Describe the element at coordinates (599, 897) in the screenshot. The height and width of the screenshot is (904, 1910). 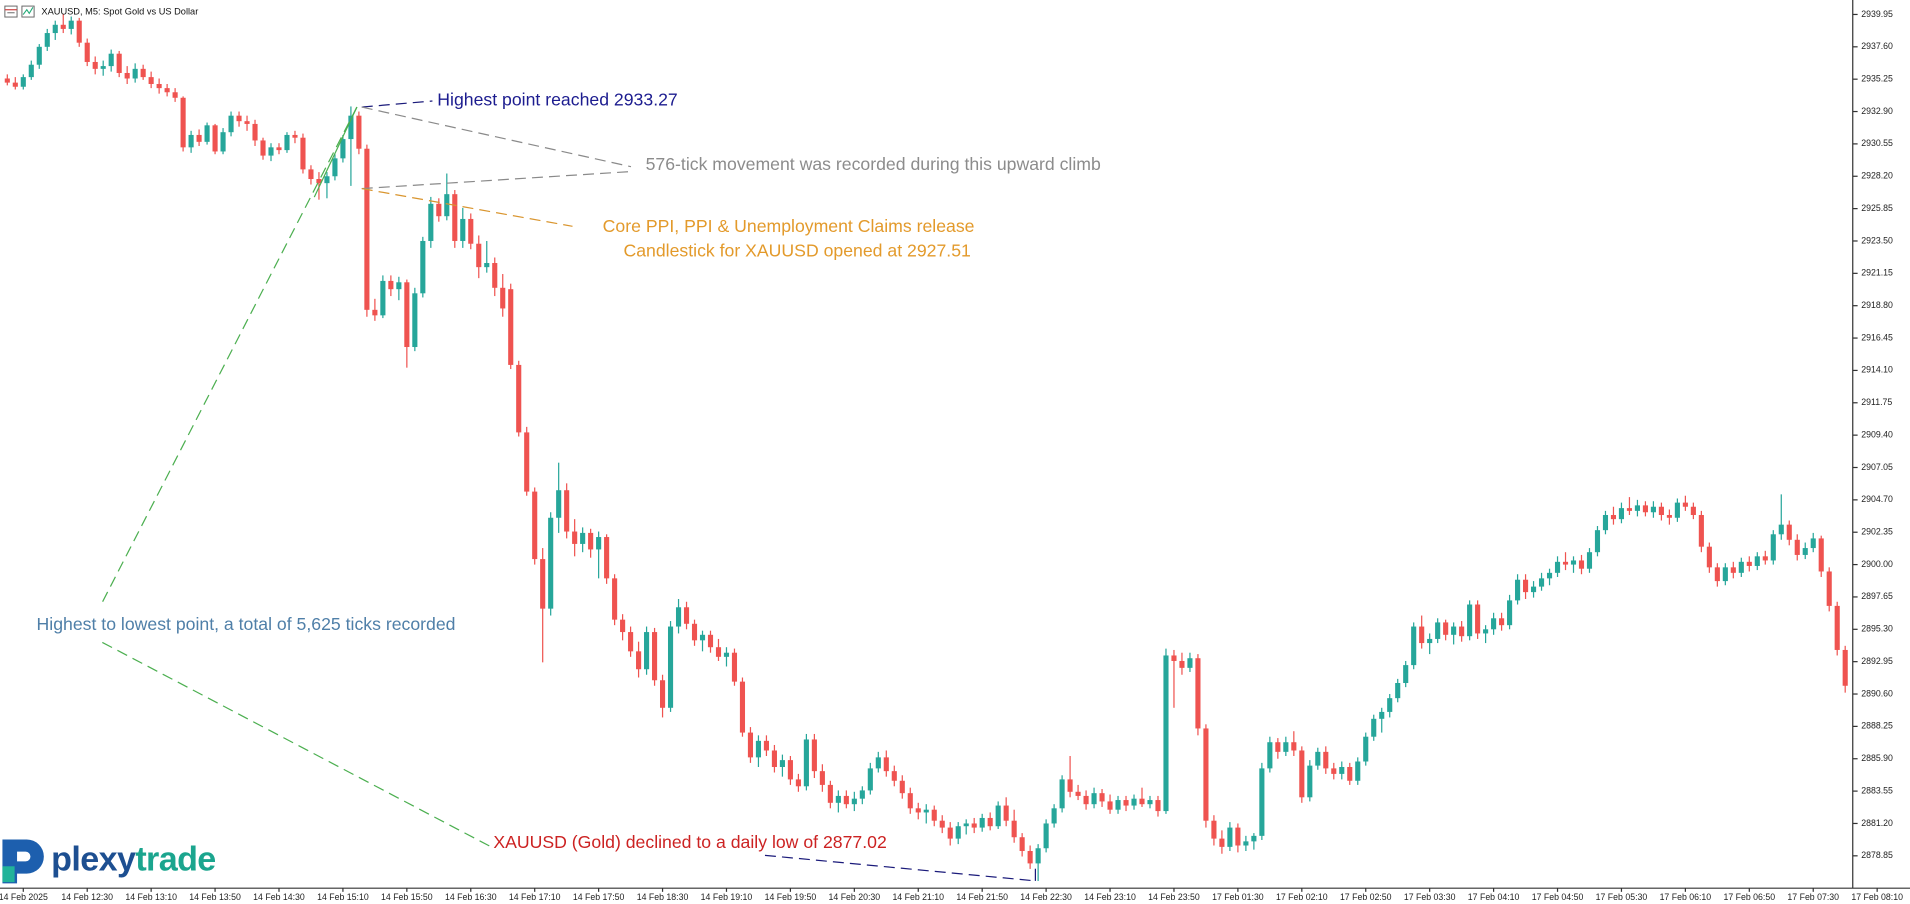
I see `x-tick-label: 14 Feb 17:50` at that location.